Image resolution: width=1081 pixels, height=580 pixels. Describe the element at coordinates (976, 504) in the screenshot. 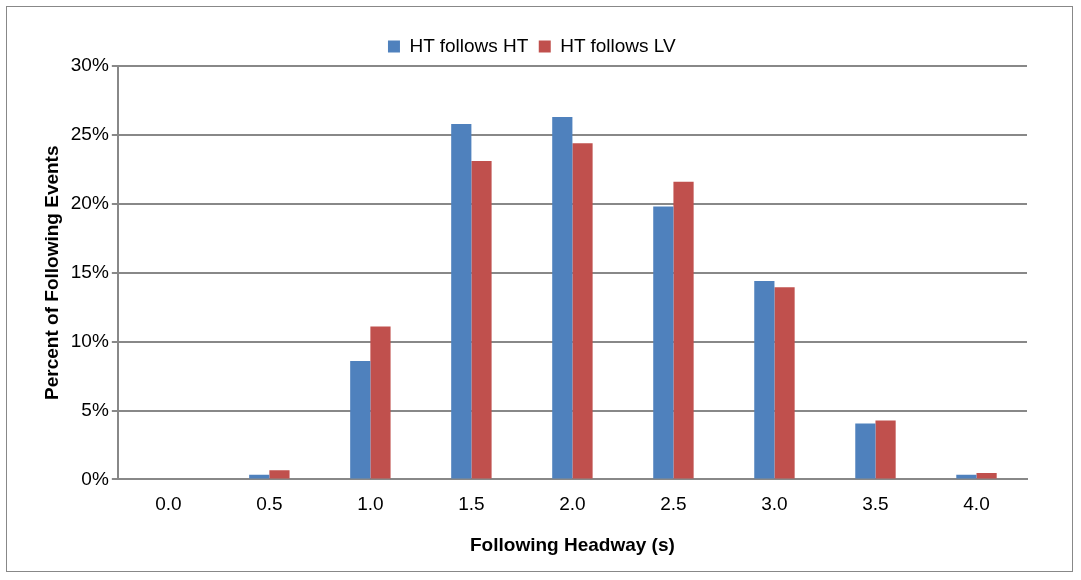

I see `x-tick-label: 4.0` at that location.